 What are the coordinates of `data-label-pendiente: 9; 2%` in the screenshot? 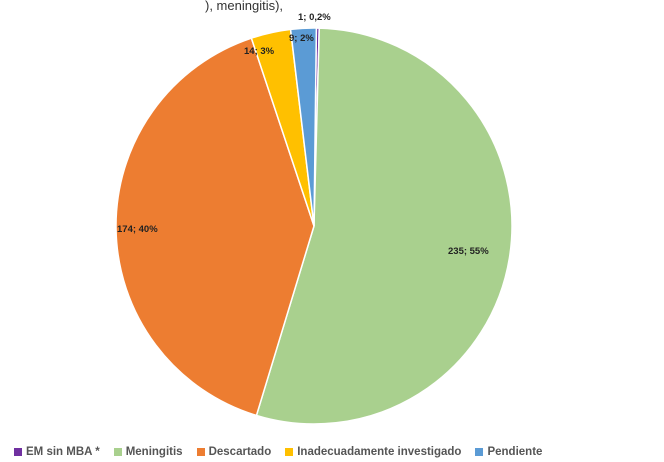 It's located at (301, 38).